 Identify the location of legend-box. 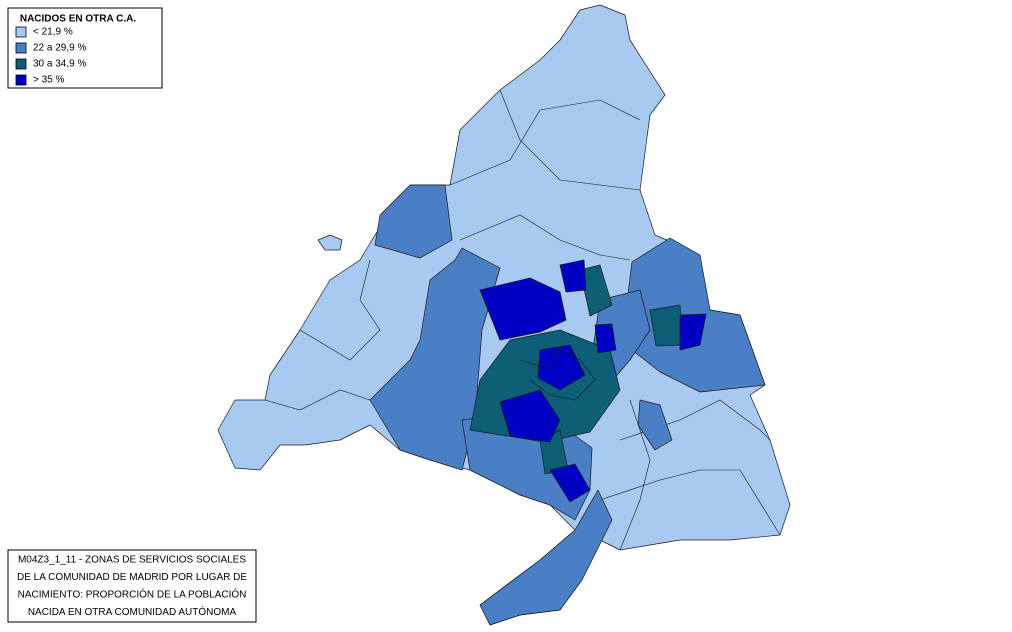
(85, 48).